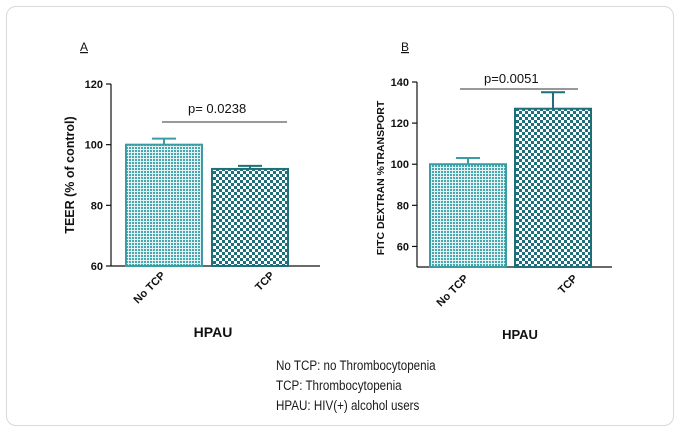 Image resolution: width=676 pixels, height=426 pixels. I want to click on panel-b-ytick-label-1: 80, so click(403, 206).